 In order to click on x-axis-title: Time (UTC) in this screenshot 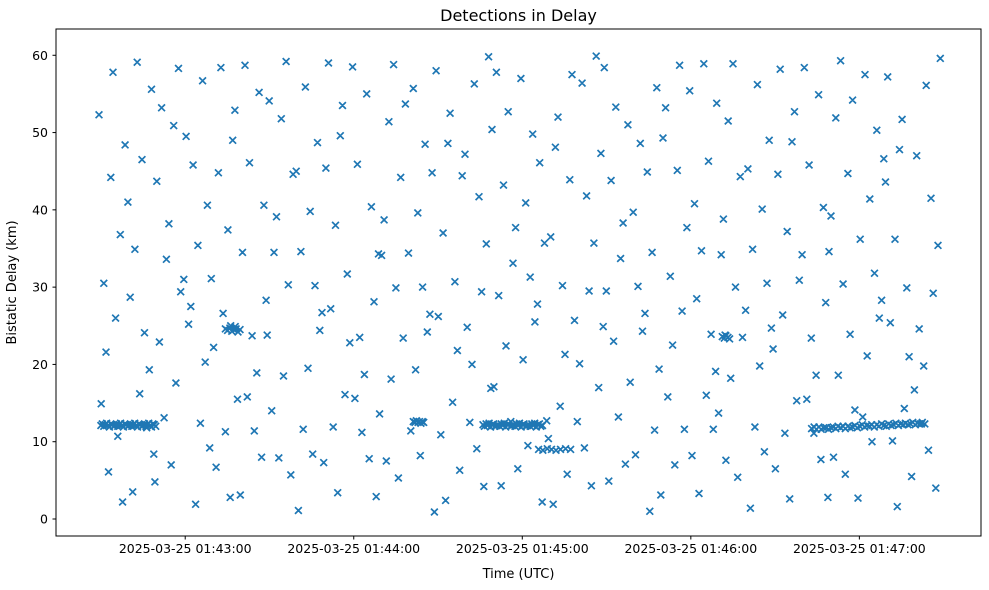, I will do `click(518, 574)`.